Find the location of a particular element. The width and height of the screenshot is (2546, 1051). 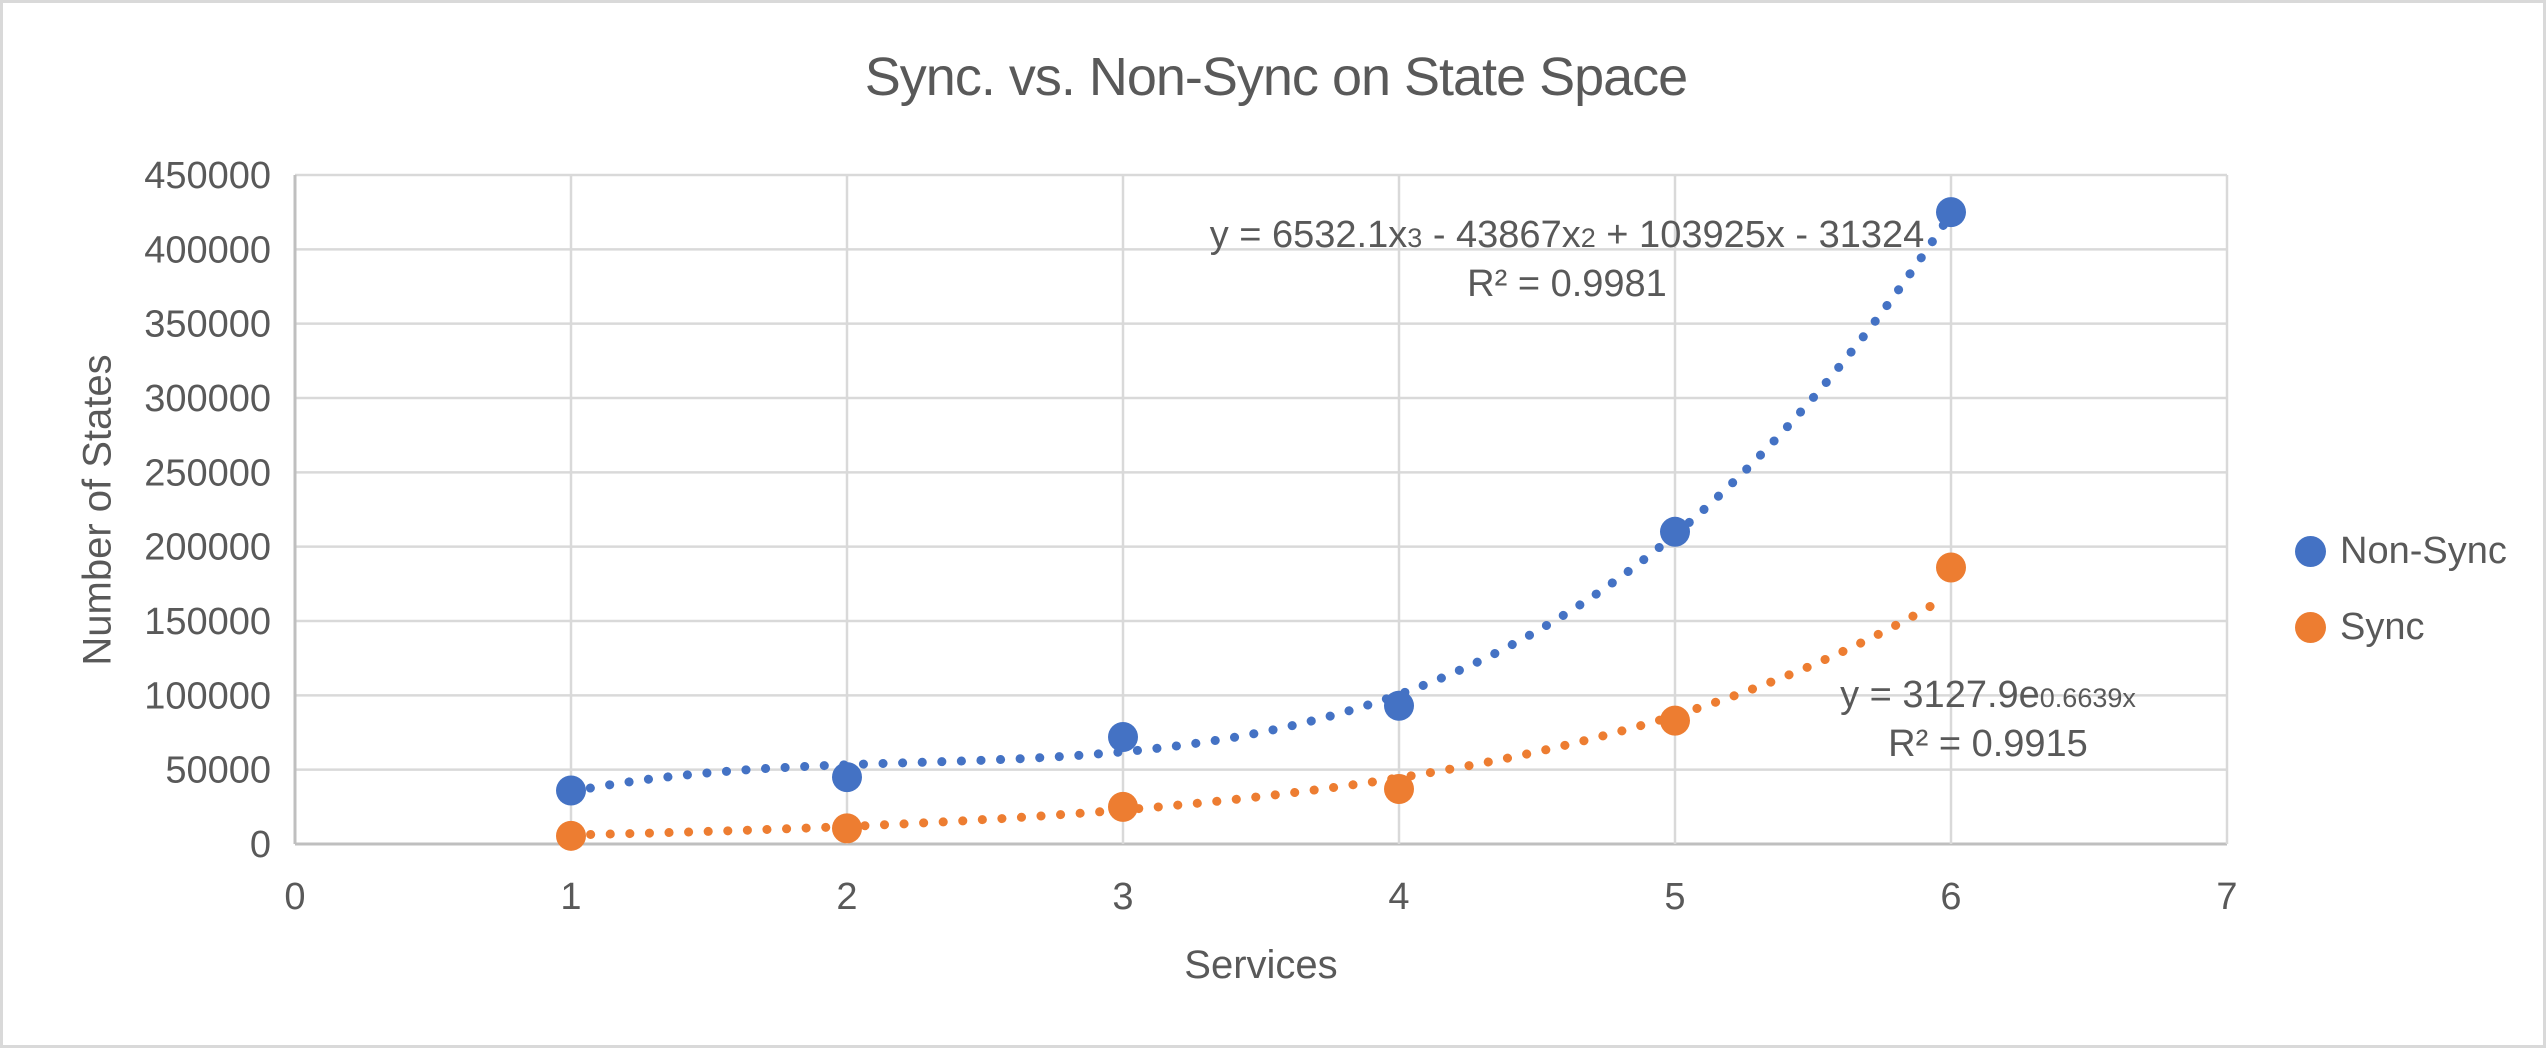

legend-label-sync: Sync is located at coordinates (2382, 626).